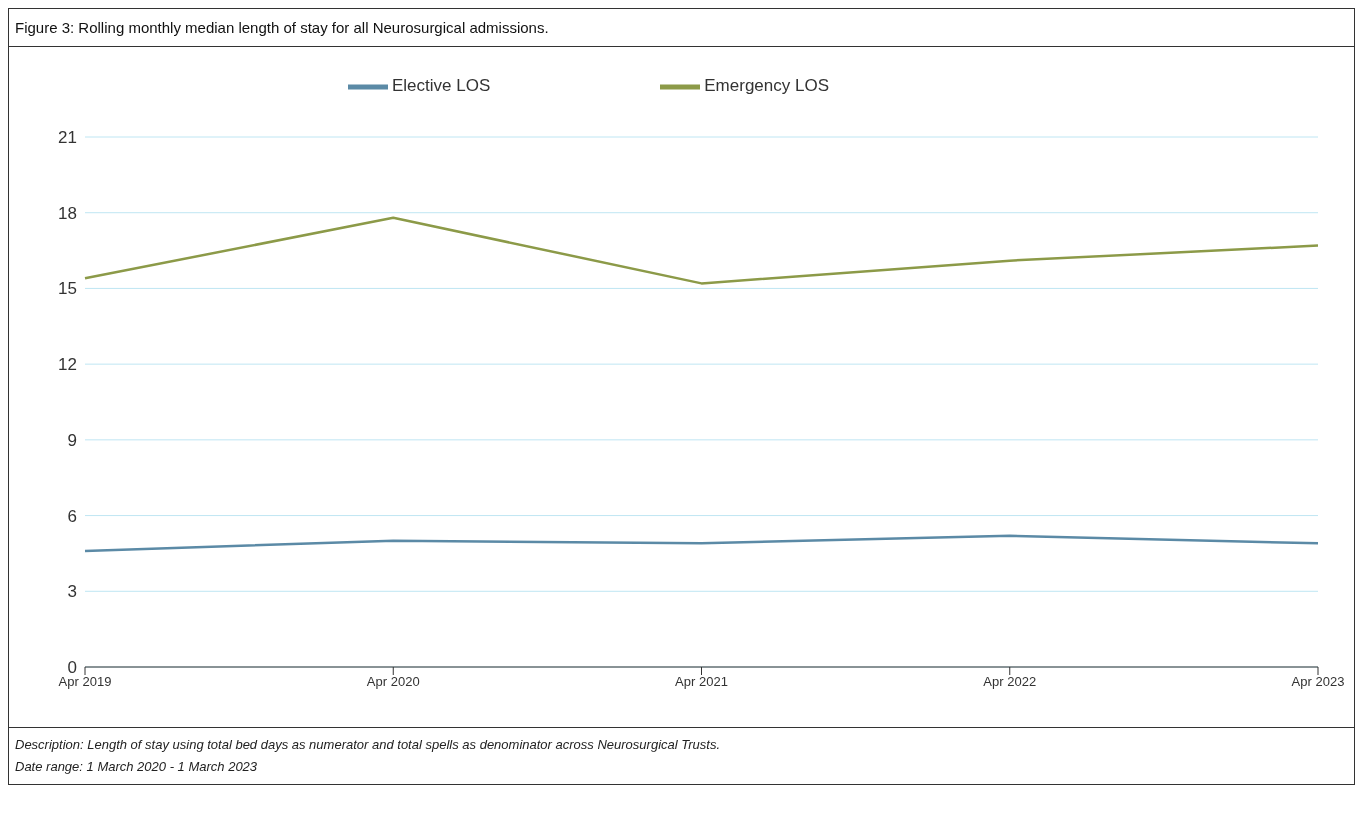  What do you see at coordinates (393, 682) in the screenshot?
I see `x-tick-label: Apr 2020` at bounding box center [393, 682].